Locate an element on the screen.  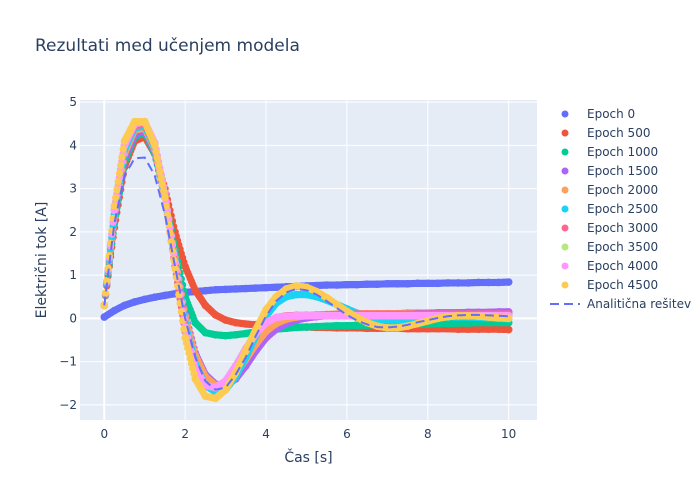
legend-item: Epoch 2500 is located at coordinates (610, 209).